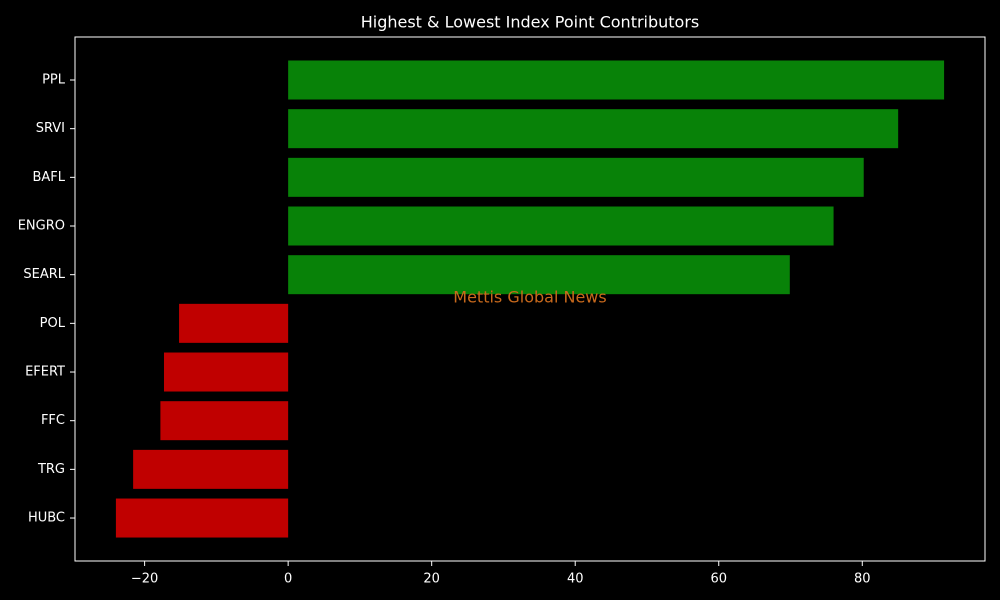 The image size is (1000, 600). What do you see at coordinates (51, 469) in the screenshot?
I see `y-tick-label: TRG` at bounding box center [51, 469].